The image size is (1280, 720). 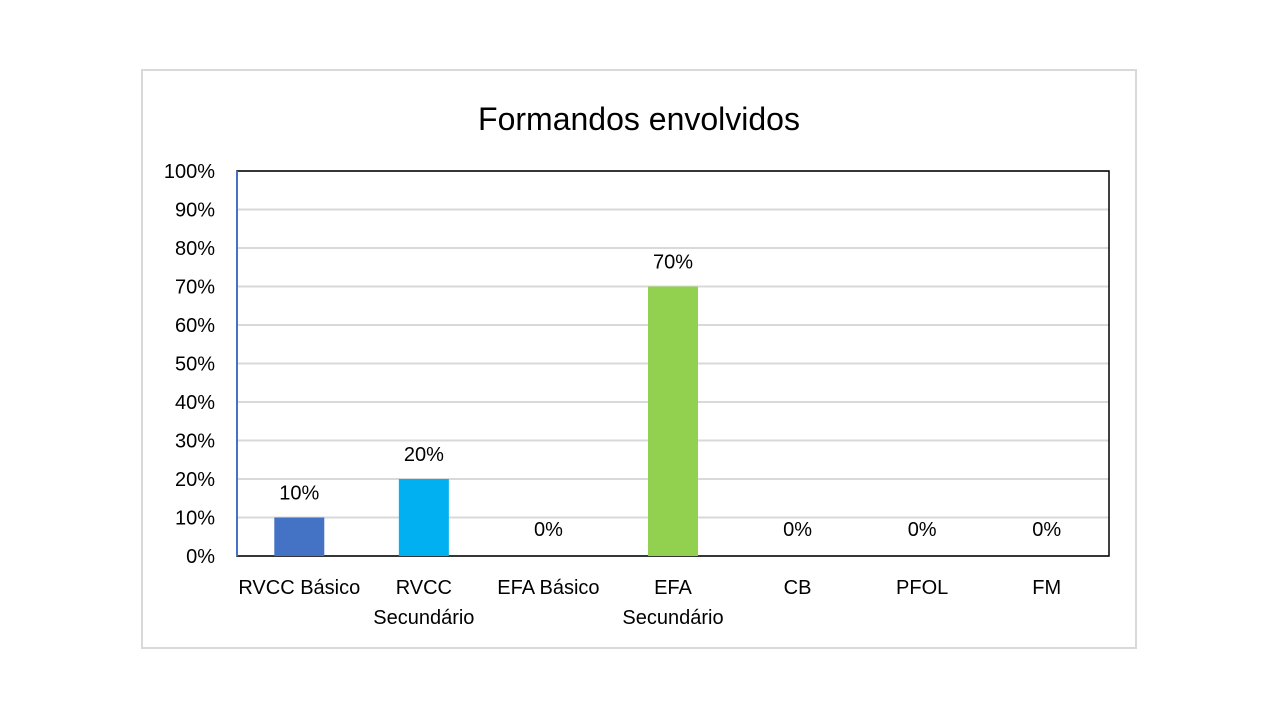 I want to click on x-tick-label-line: EFA Básico, so click(x=548, y=588).